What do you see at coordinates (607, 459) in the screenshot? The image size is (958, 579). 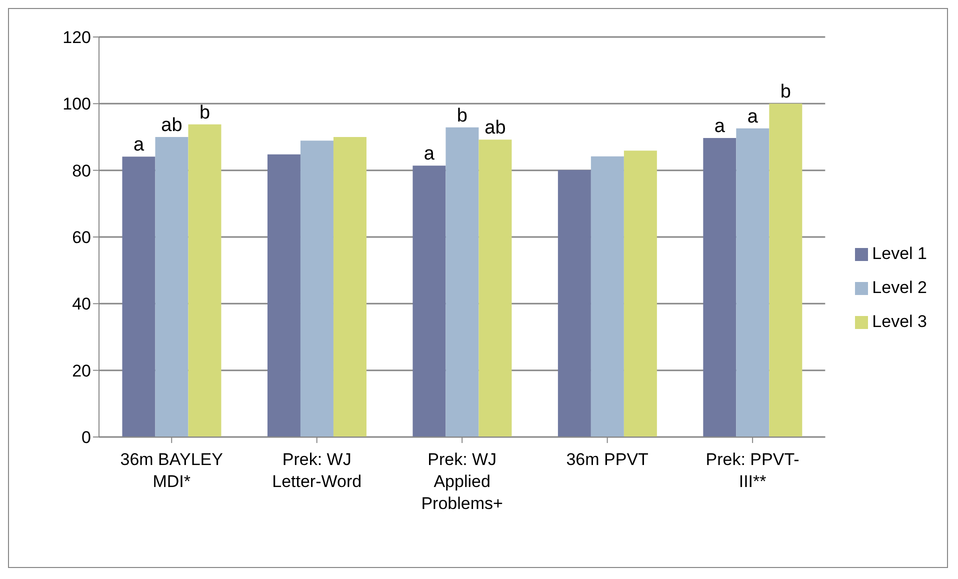 I see `x-tick-label: 36m PPVT` at bounding box center [607, 459].